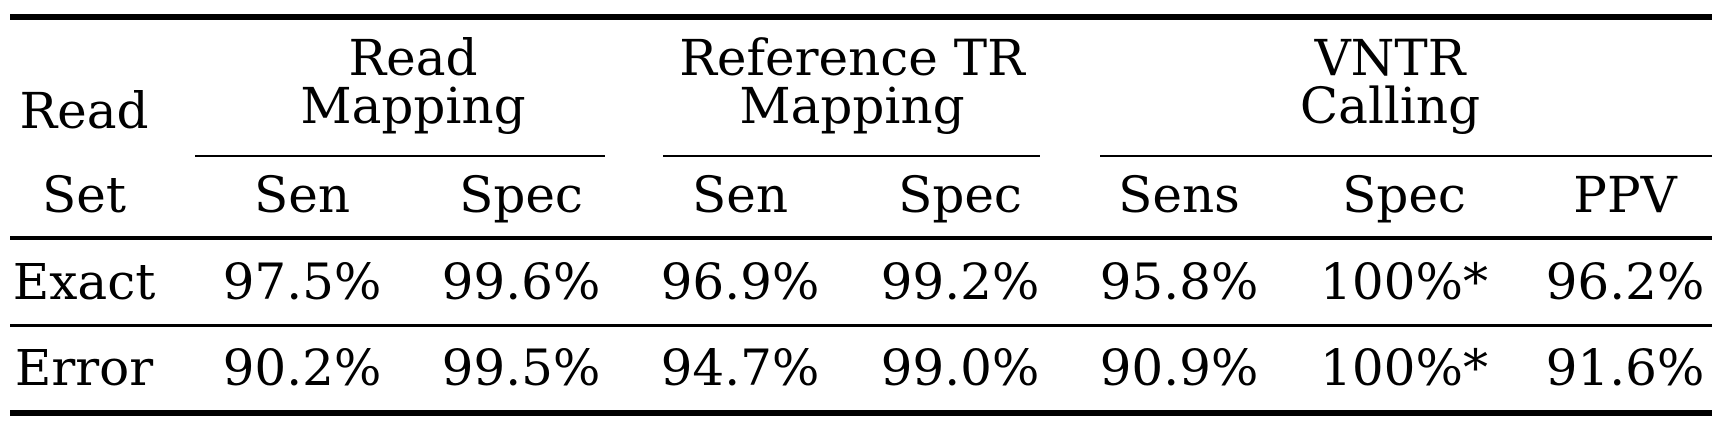 The image size is (1716, 430). Describe the element at coordinates (1625, 282) in the screenshot. I see `table-cell: 96.2%` at that location.